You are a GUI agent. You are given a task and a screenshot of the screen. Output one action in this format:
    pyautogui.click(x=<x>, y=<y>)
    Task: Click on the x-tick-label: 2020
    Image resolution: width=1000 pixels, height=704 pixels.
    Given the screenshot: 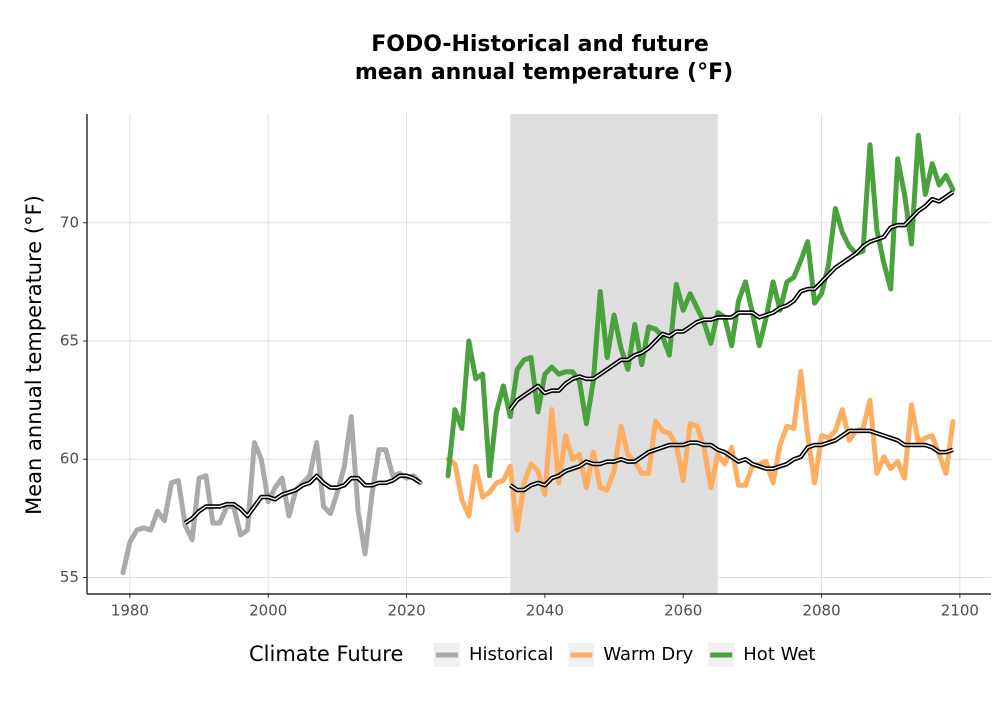 What is the action you would take?
    pyautogui.click(x=406, y=611)
    